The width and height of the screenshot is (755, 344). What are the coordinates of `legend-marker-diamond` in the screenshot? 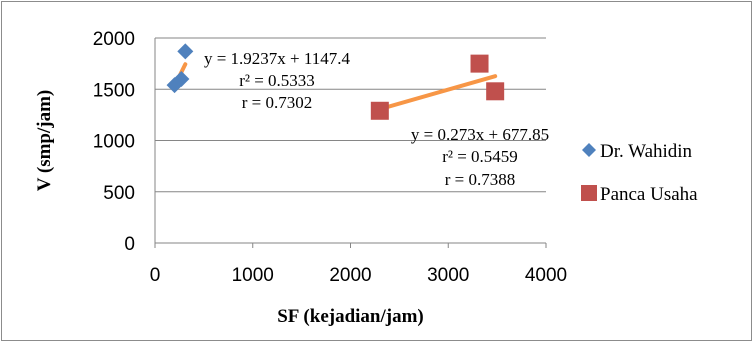 It's located at (589, 150).